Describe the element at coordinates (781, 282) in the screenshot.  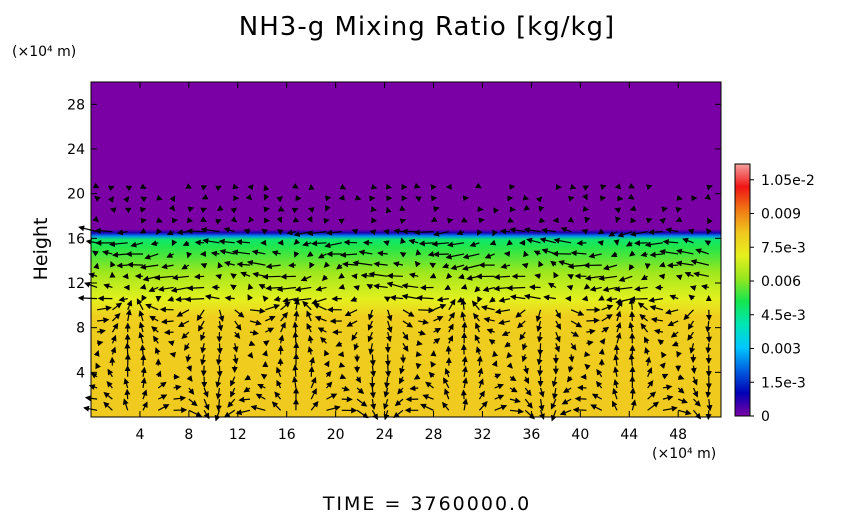
I see `colorbar-tick-label: 0.006` at that location.